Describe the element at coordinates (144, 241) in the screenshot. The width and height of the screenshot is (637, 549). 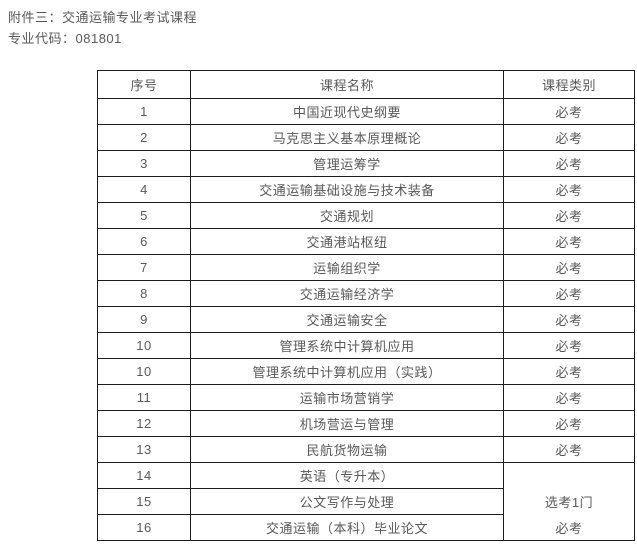
I see `cell-no: 6` at that location.